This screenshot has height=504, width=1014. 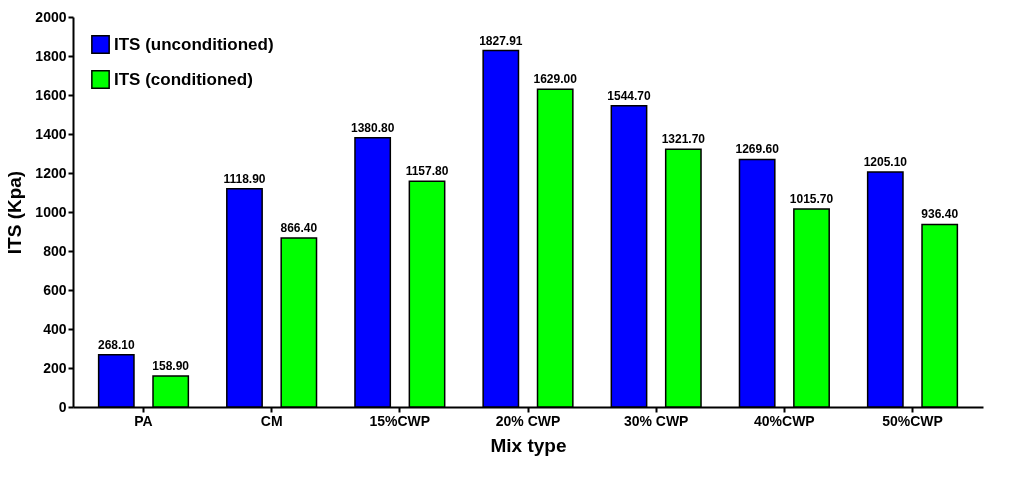 I want to click on data-label: 1269.60, so click(x=757, y=149).